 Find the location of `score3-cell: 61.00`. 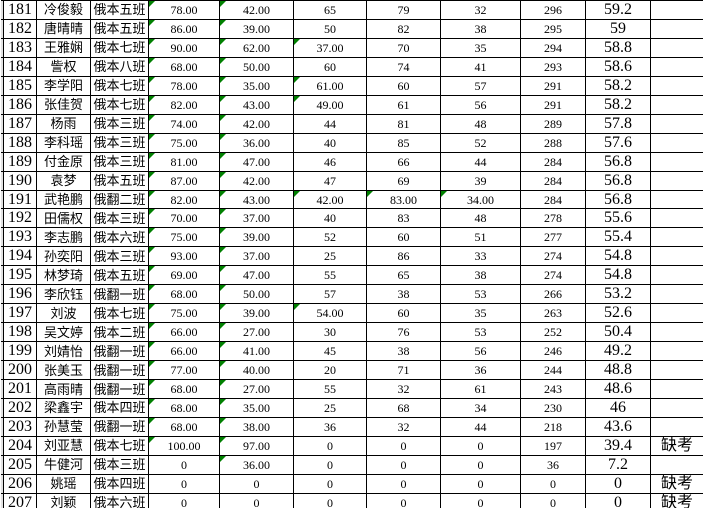

score3-cell: 61.00 is located at coordinates (330, 85).